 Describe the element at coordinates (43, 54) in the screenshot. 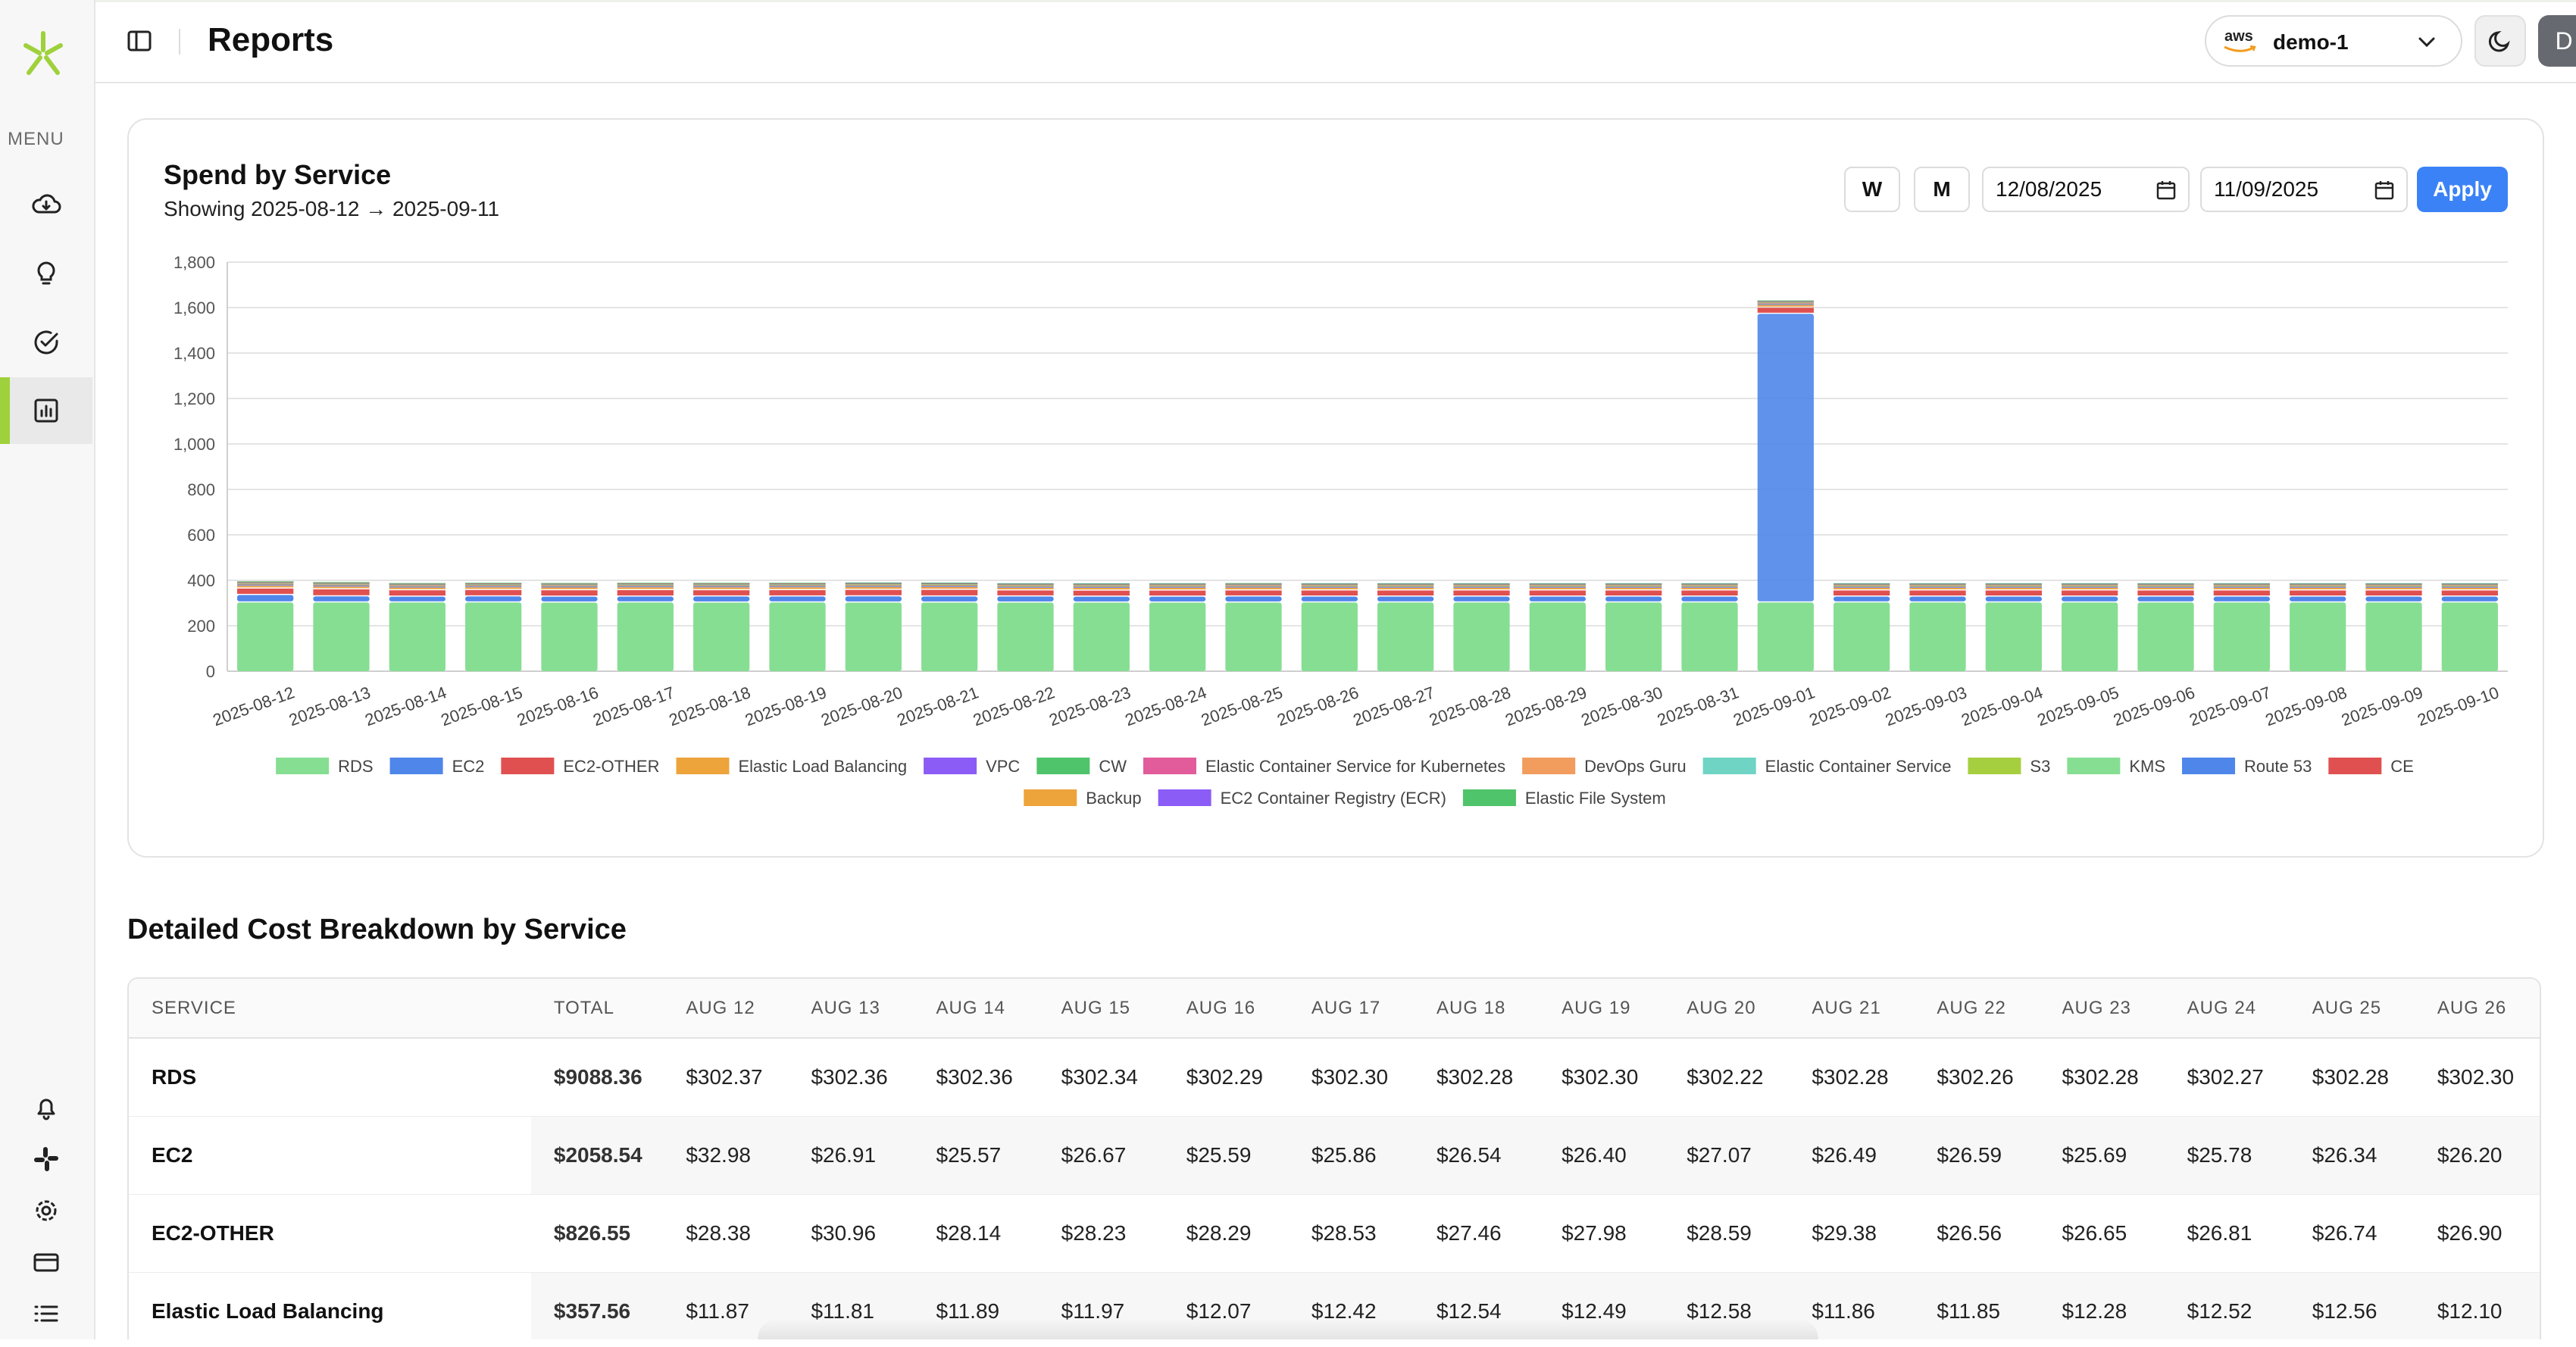

I see `app-logo-icon` at that location.